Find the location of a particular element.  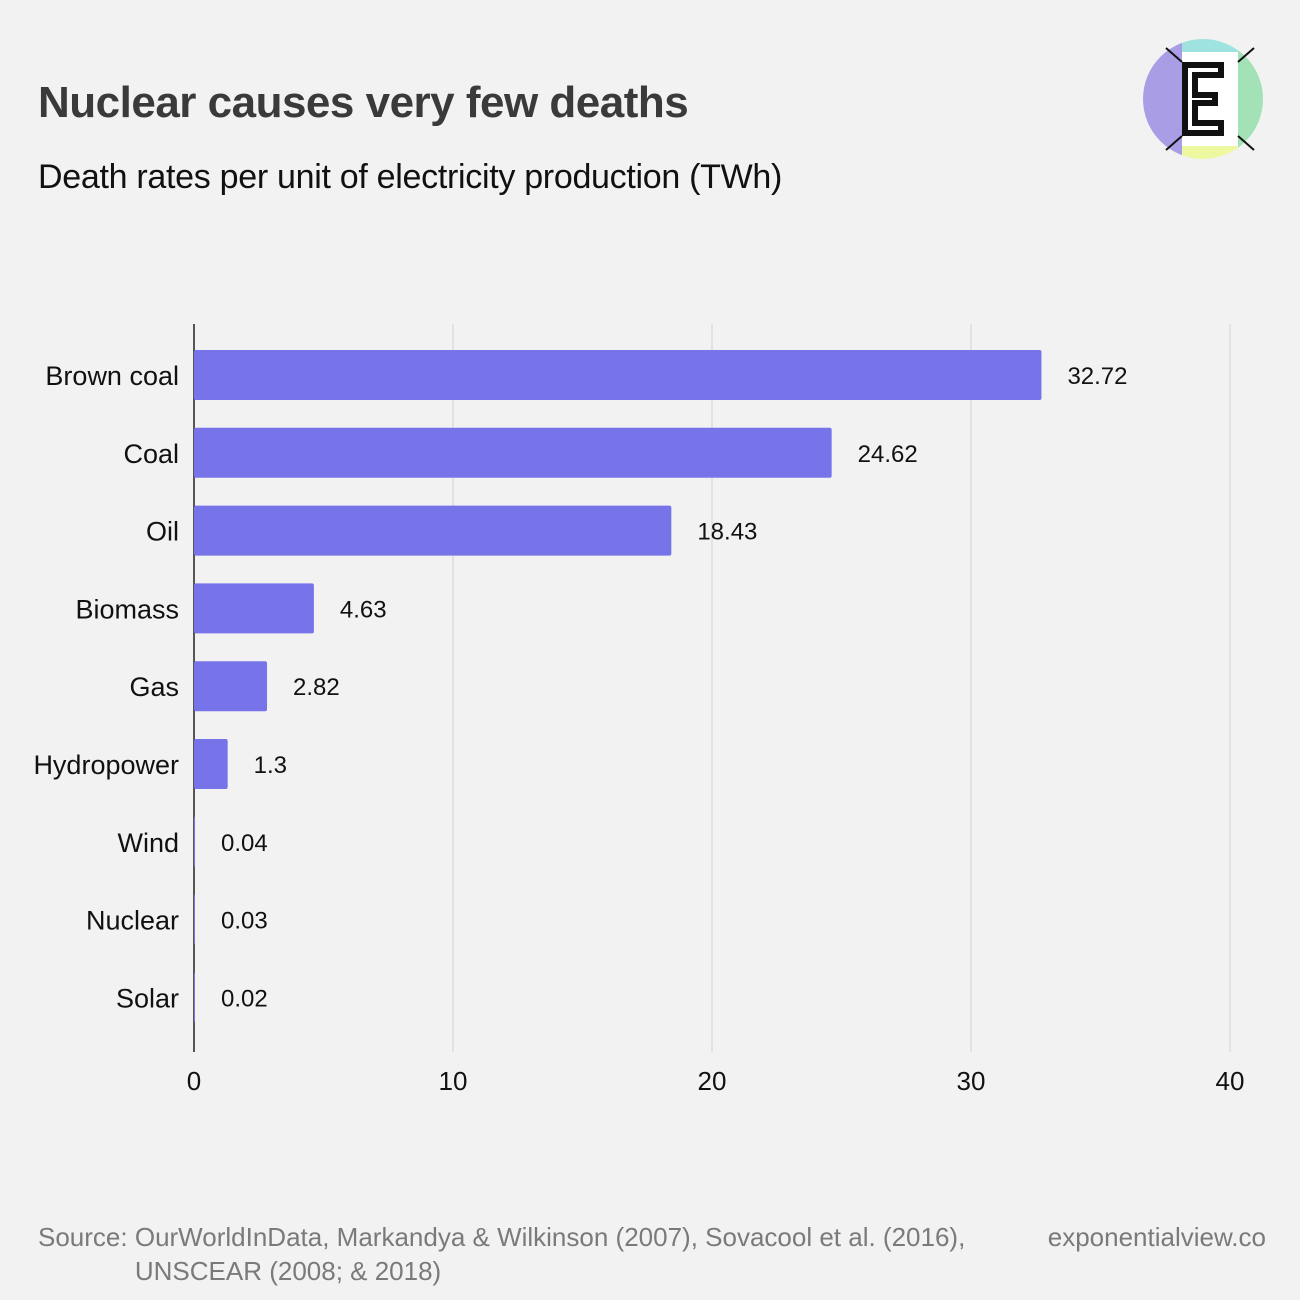

category-label: Gas is located at coordinates (154, 687).